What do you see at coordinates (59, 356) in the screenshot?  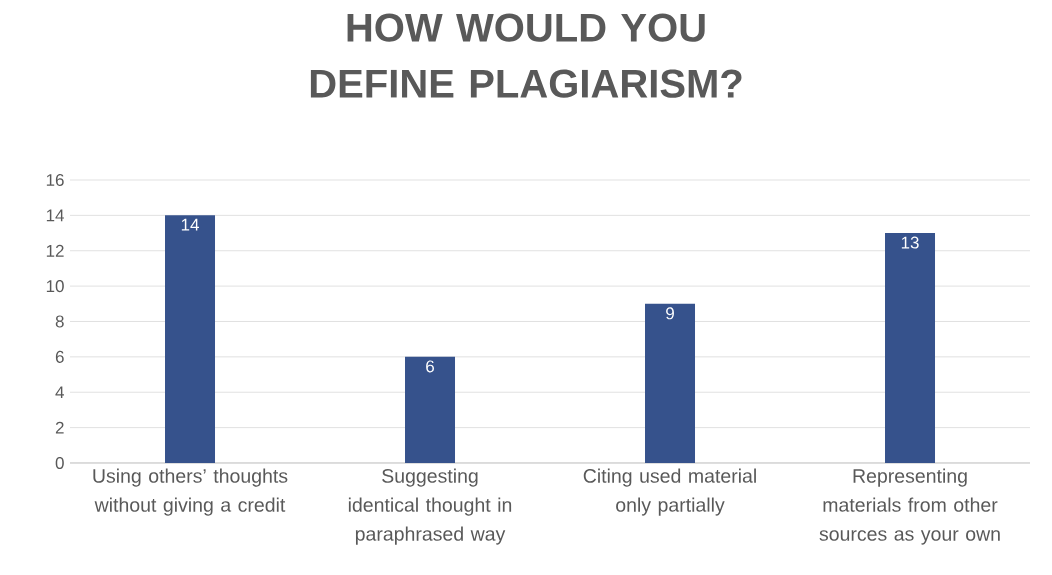 I see `y-tick-label: 6` at bounding box center [59, 356].